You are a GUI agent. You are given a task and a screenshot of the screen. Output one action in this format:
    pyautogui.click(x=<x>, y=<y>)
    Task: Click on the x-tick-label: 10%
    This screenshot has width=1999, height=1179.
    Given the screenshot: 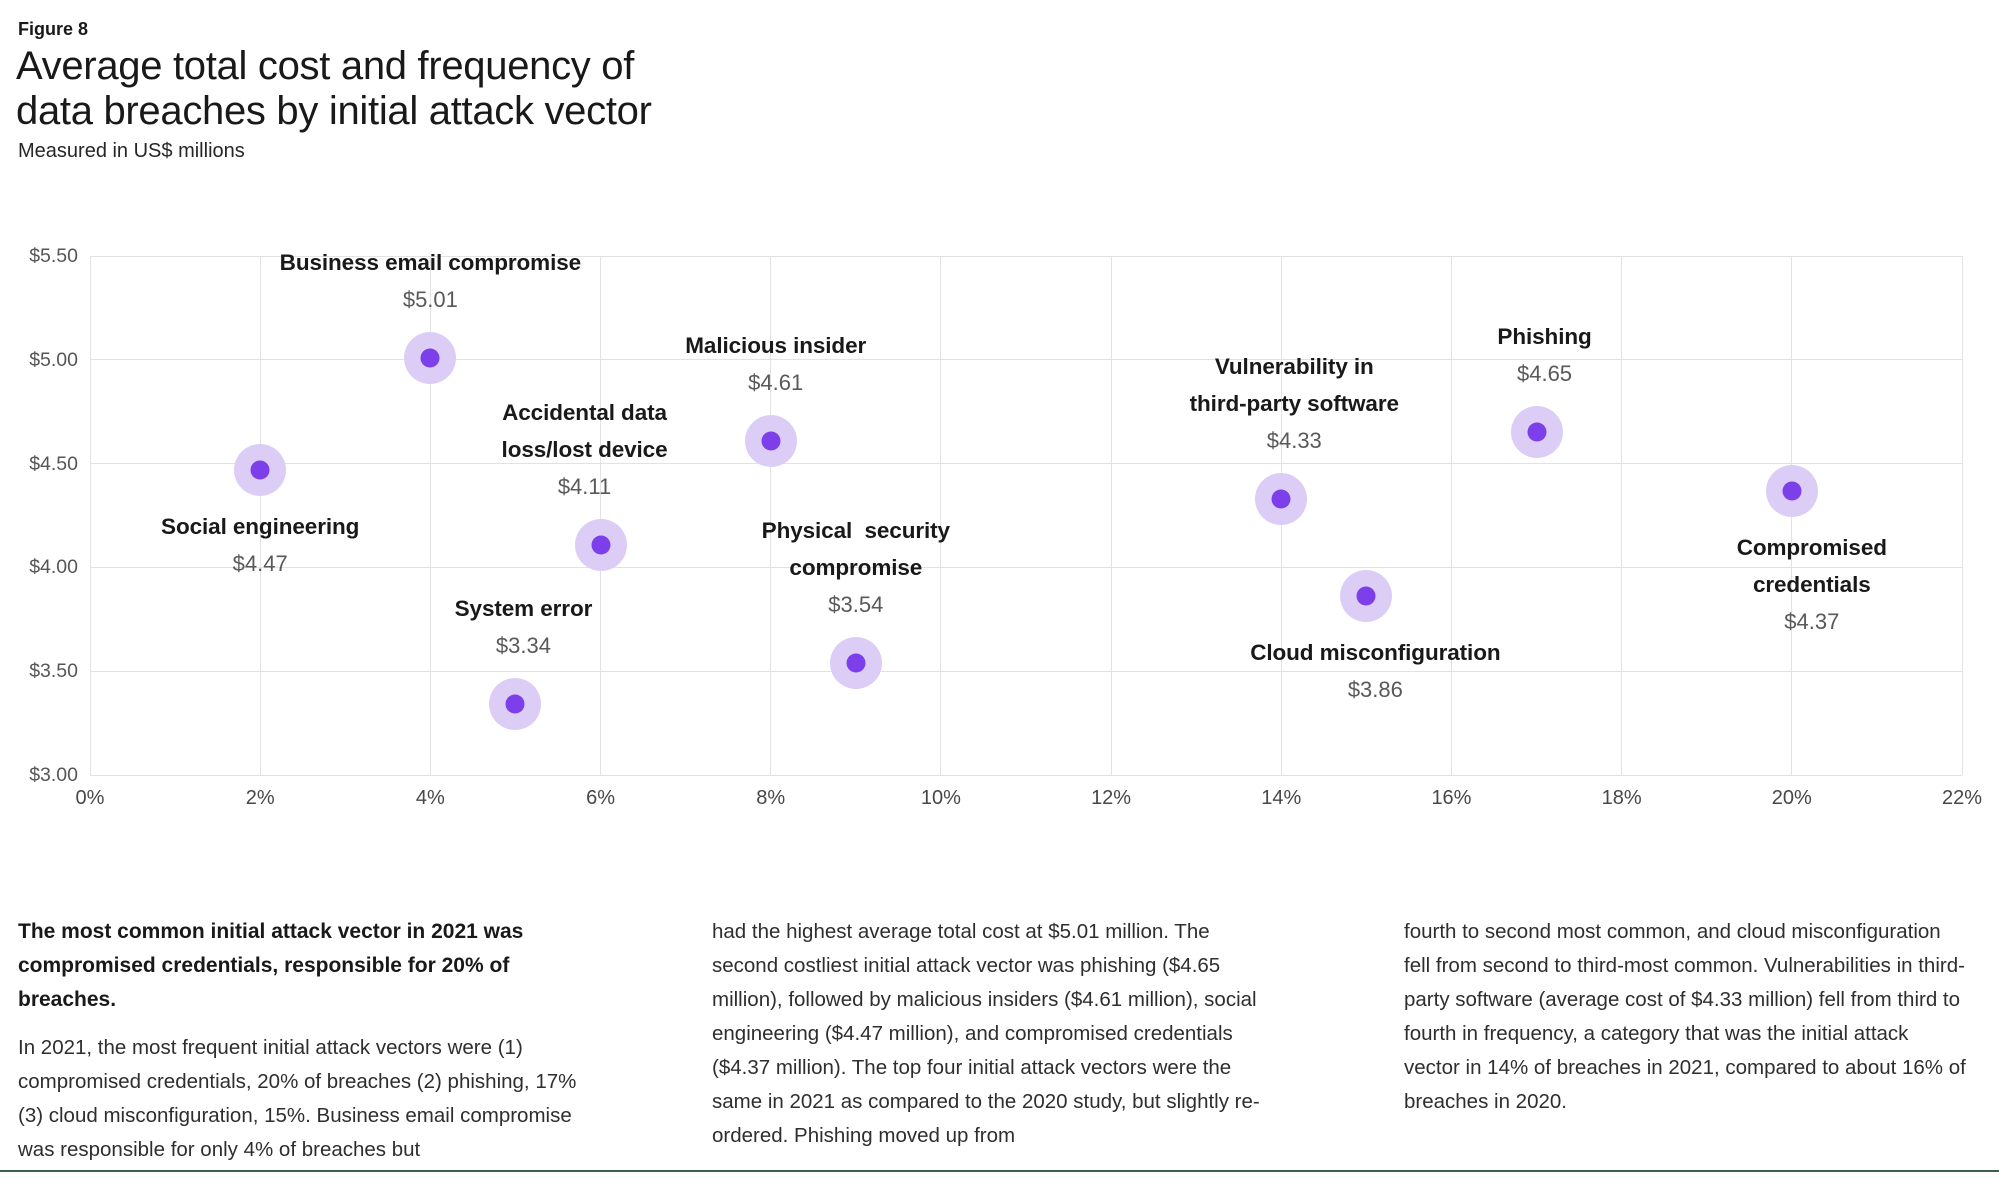 What is the action you would take?
    pyautogui.click(x=940, y=798)
    